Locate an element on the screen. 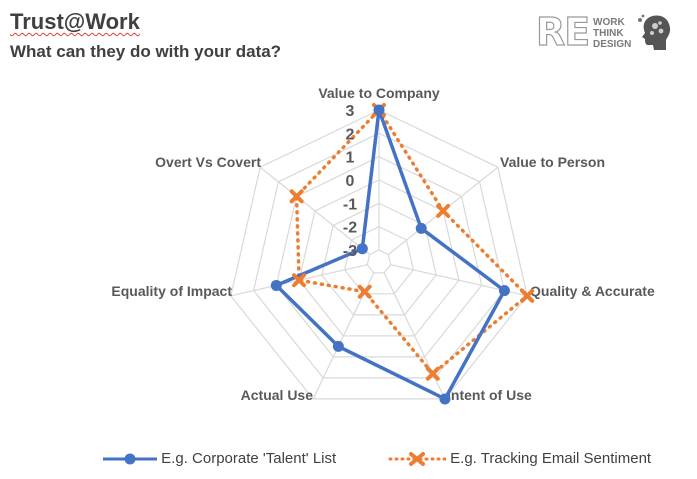 The height and width of the screenshot is (479, 697). tick-label: -1 is located at coordinates (350, 204).